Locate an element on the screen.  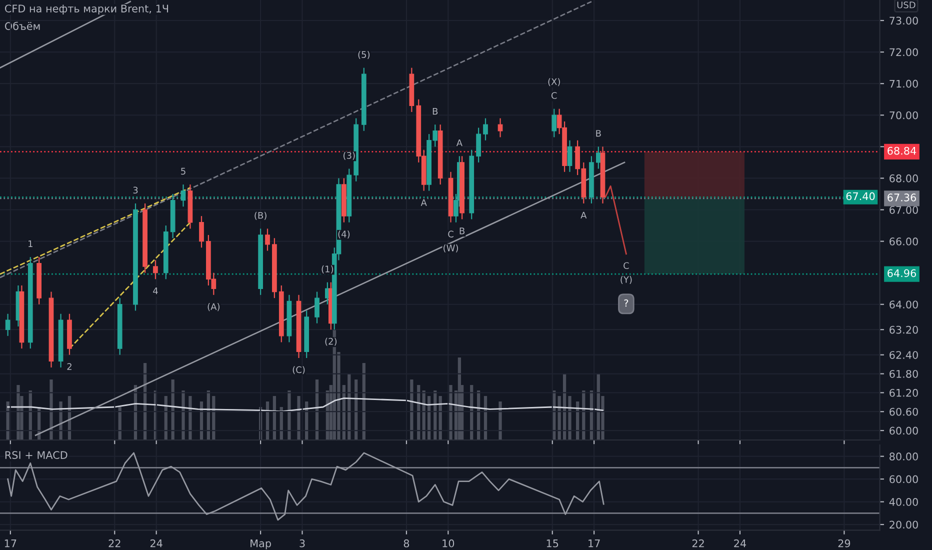
y-tick-label: 66.00 is located at coordinates (904, 242).